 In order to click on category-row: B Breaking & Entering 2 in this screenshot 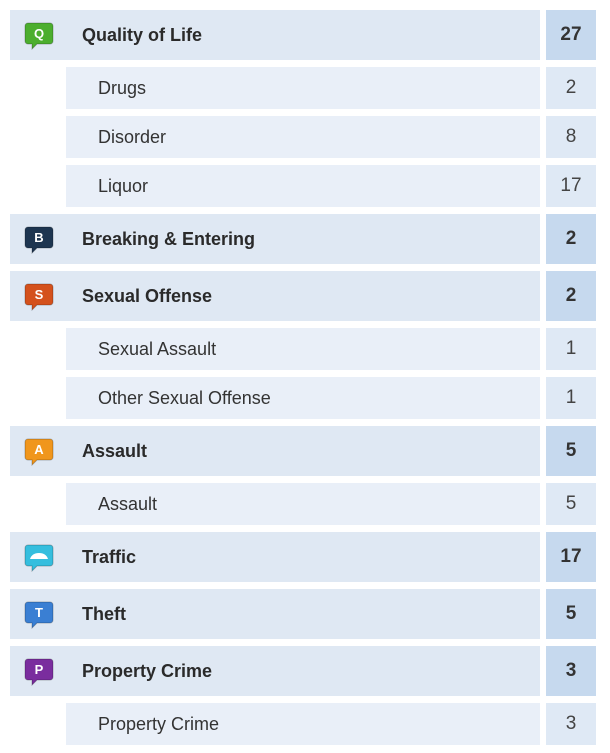, I will do `click(305, 239)`.